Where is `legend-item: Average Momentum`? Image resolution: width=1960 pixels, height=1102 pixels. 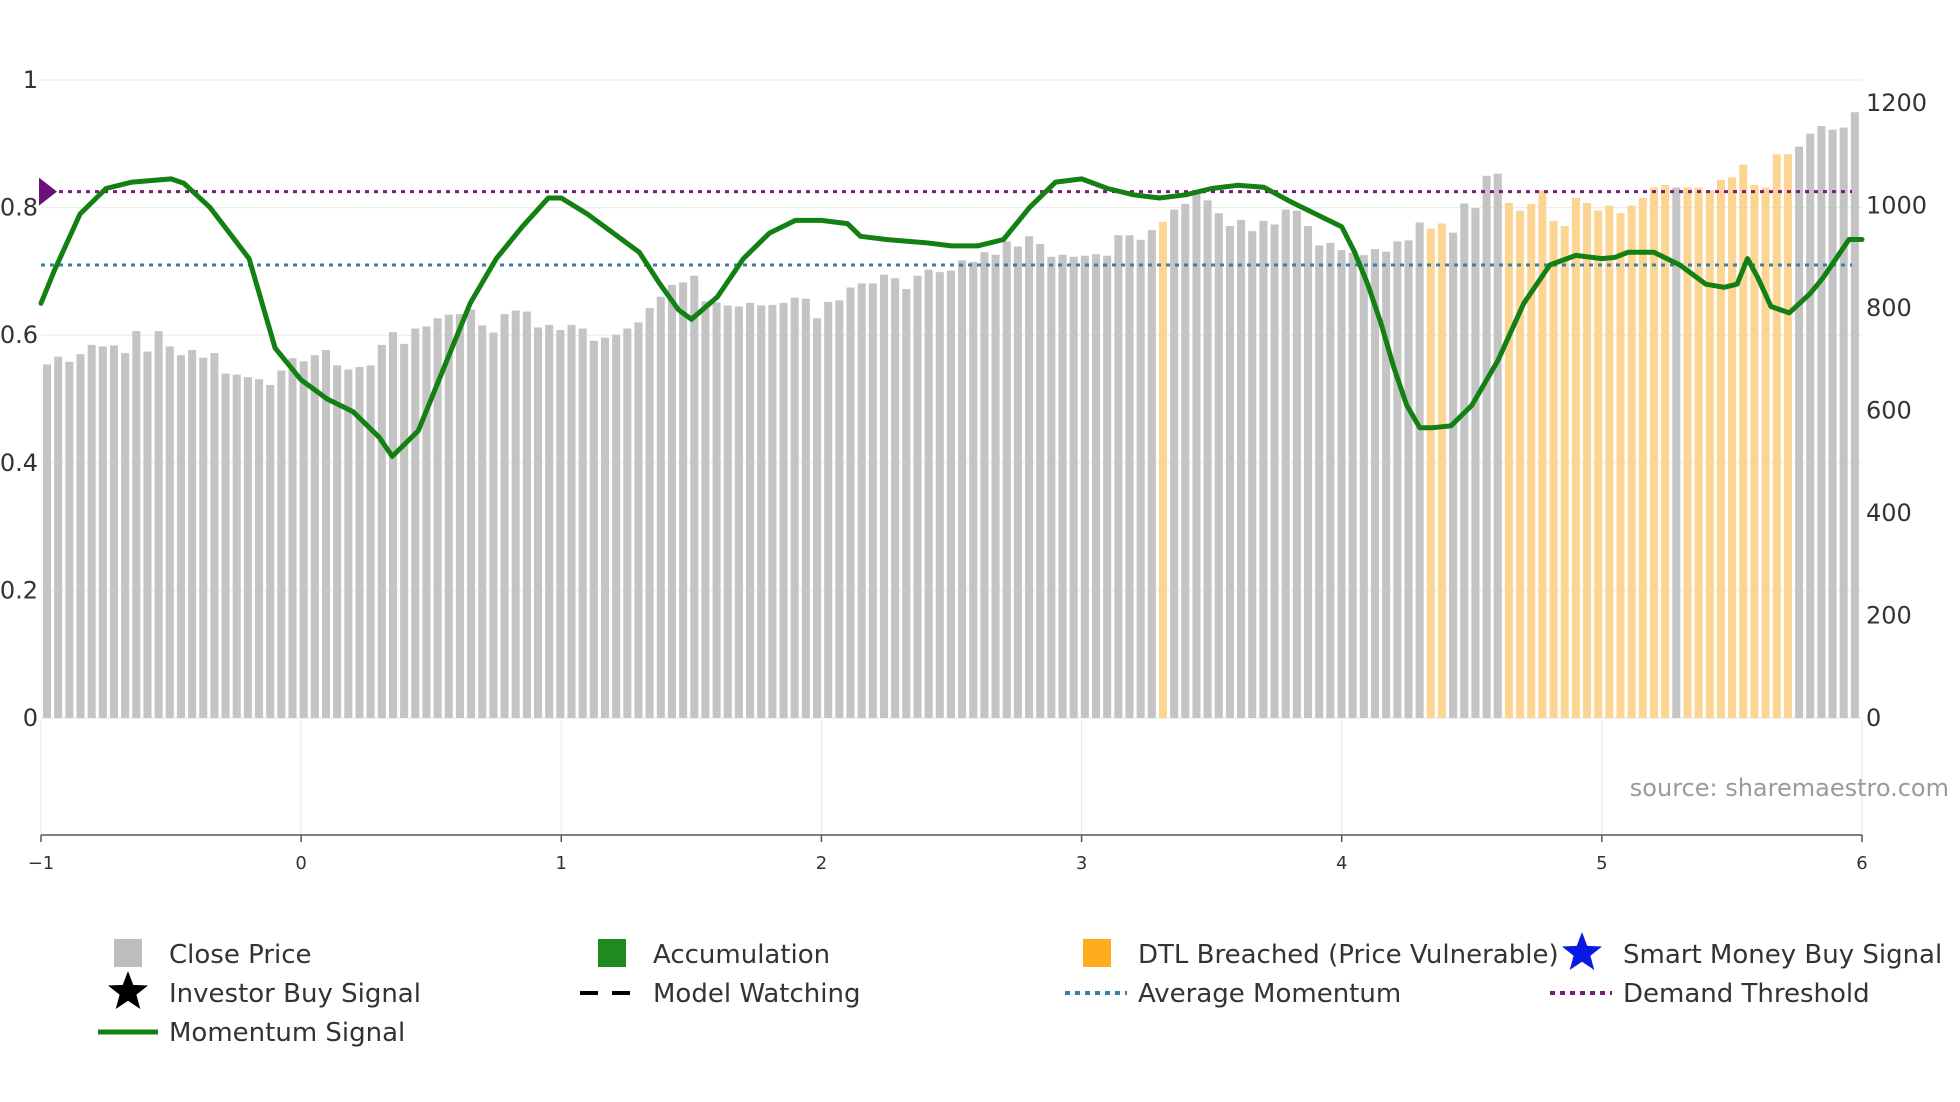 legend-item: Average Momentum is located at coordinates (1233, 994).